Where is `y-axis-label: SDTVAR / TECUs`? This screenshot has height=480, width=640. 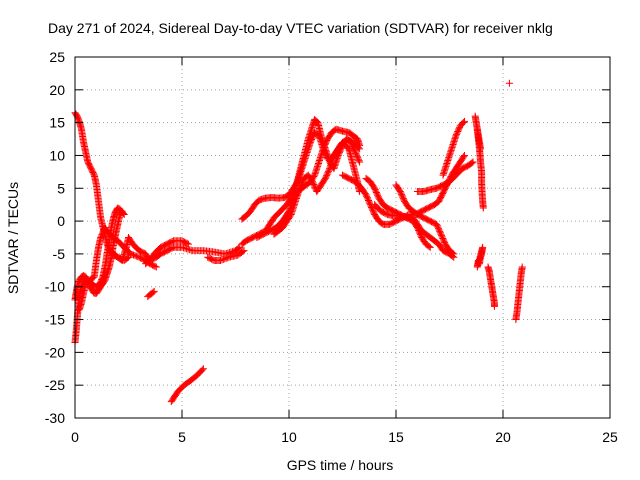 y-axis-label: SDTVAR / TECUs is located at coordinates (13, 238).